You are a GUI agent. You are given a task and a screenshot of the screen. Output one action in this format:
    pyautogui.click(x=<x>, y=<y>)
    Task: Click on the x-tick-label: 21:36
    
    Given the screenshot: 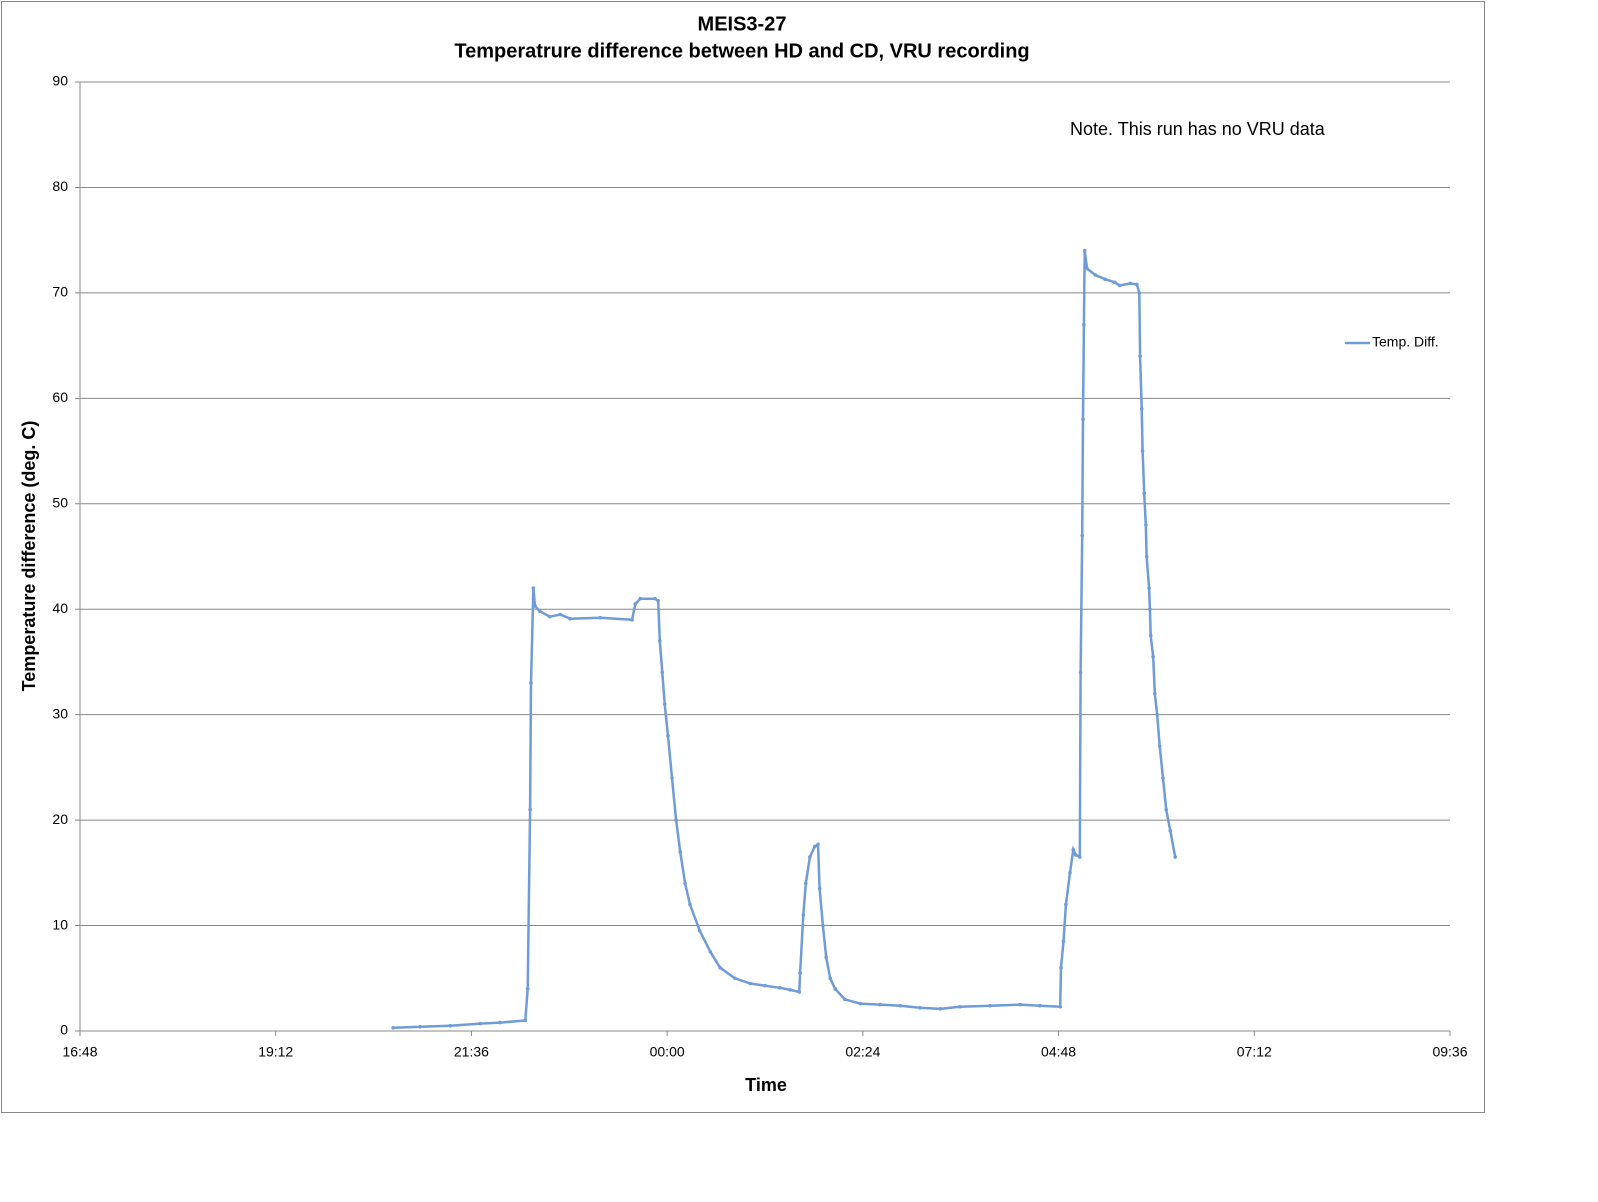 What is the action you would take?
    pyautogui.click(x=471, y=1052)
    